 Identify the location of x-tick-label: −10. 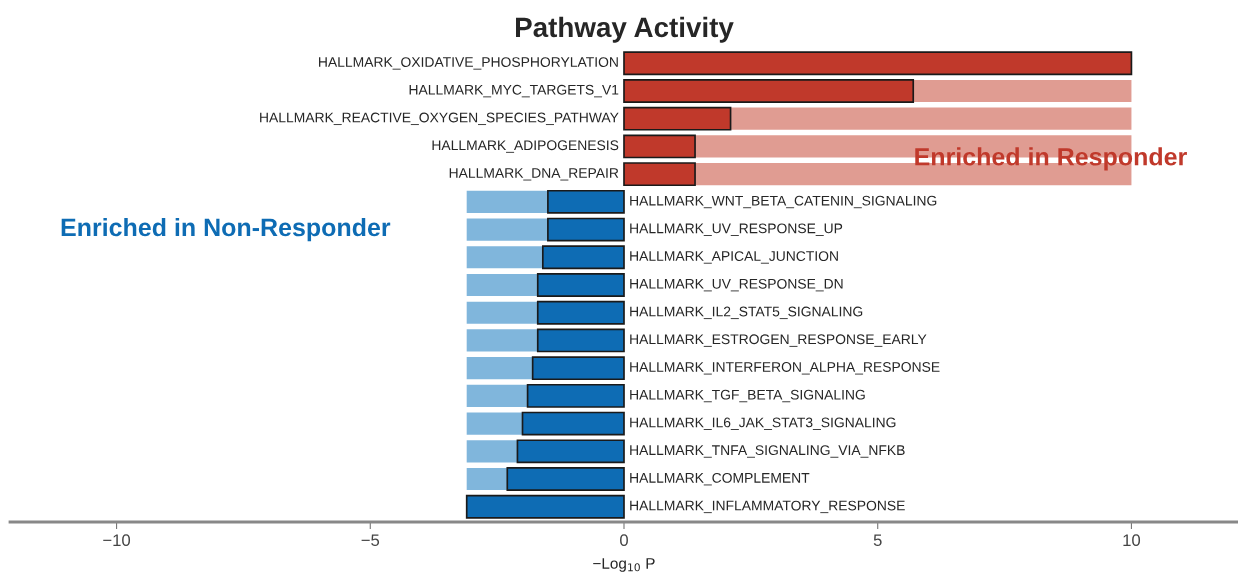
(117, 540).